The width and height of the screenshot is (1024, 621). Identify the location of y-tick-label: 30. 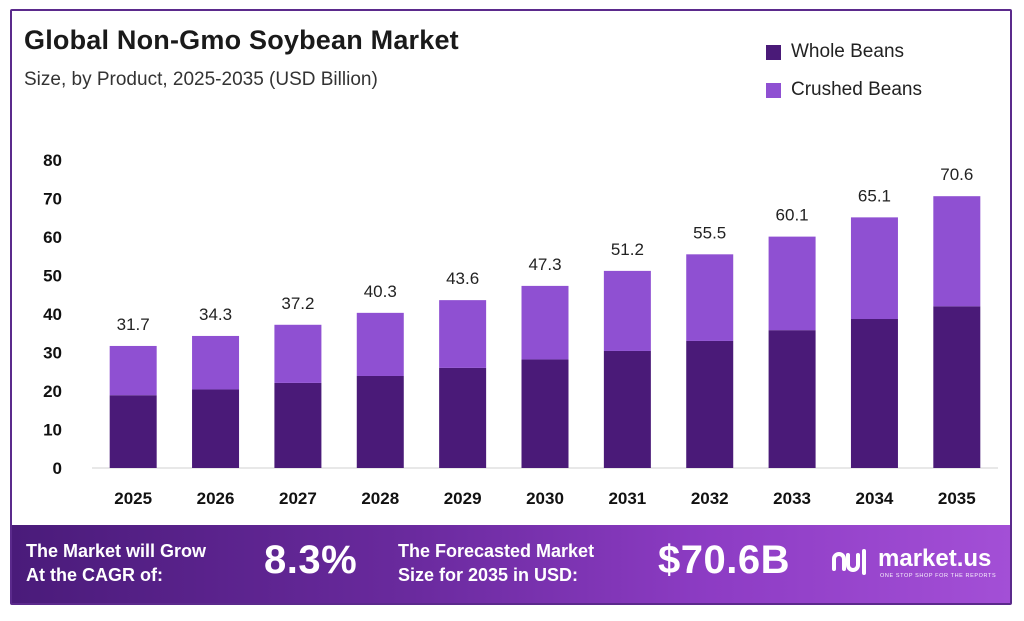
(52, 353).